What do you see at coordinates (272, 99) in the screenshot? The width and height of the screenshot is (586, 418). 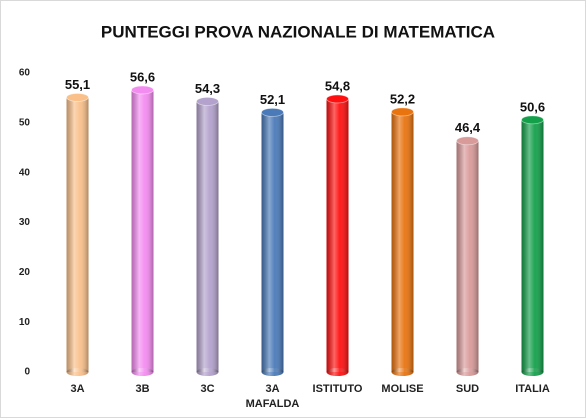 I see `value-label: 52,1` at bounding box center [272, 99].